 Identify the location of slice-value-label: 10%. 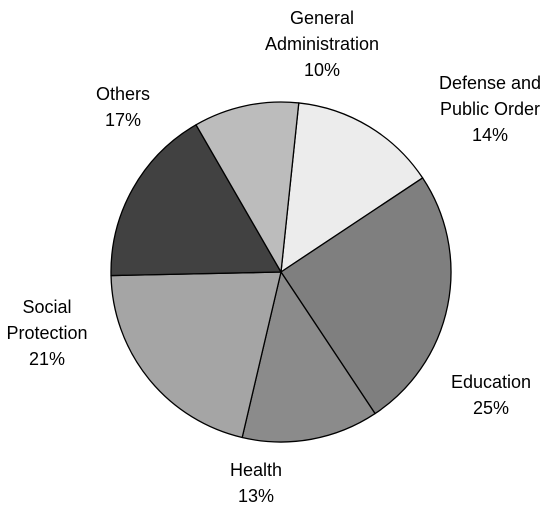
(322, 70).